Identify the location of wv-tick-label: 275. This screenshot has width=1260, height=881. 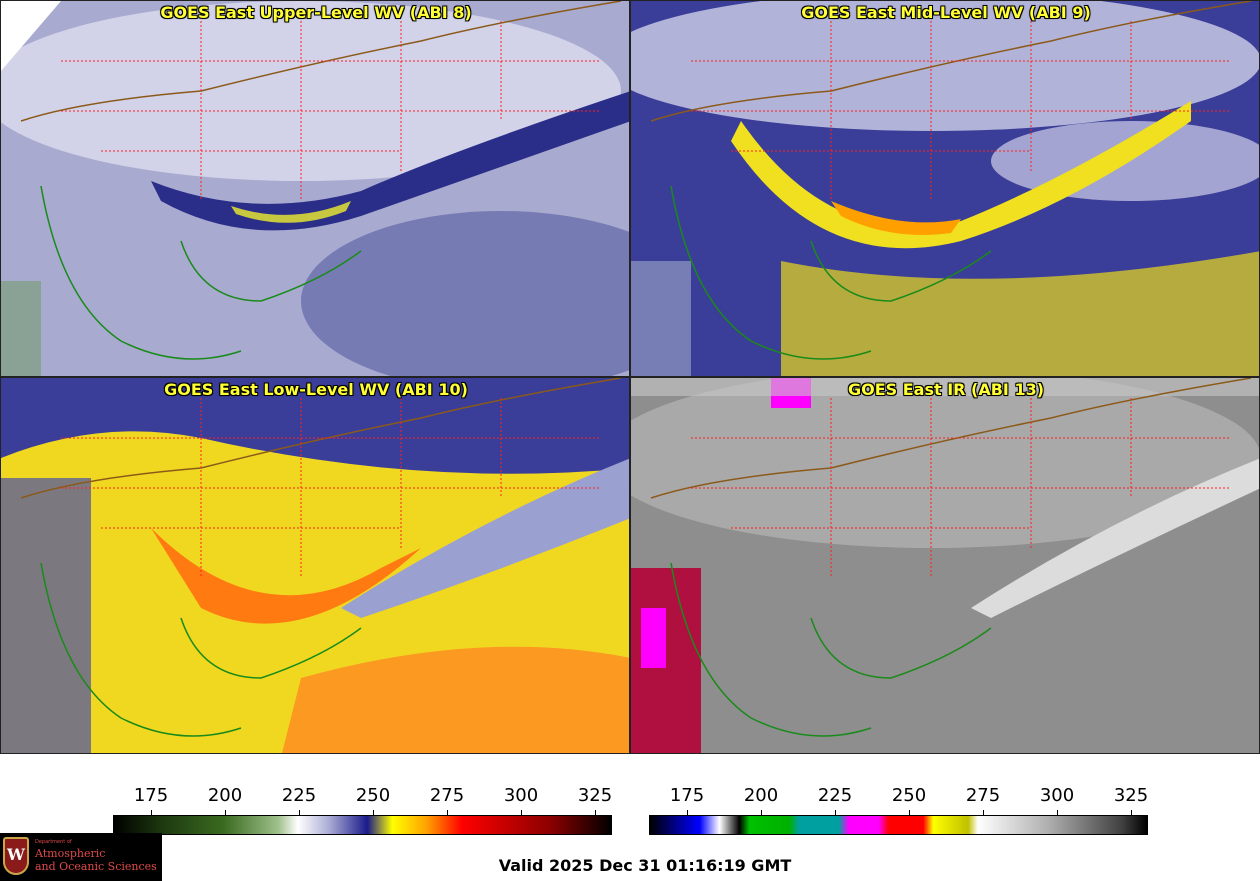
(447, 795).